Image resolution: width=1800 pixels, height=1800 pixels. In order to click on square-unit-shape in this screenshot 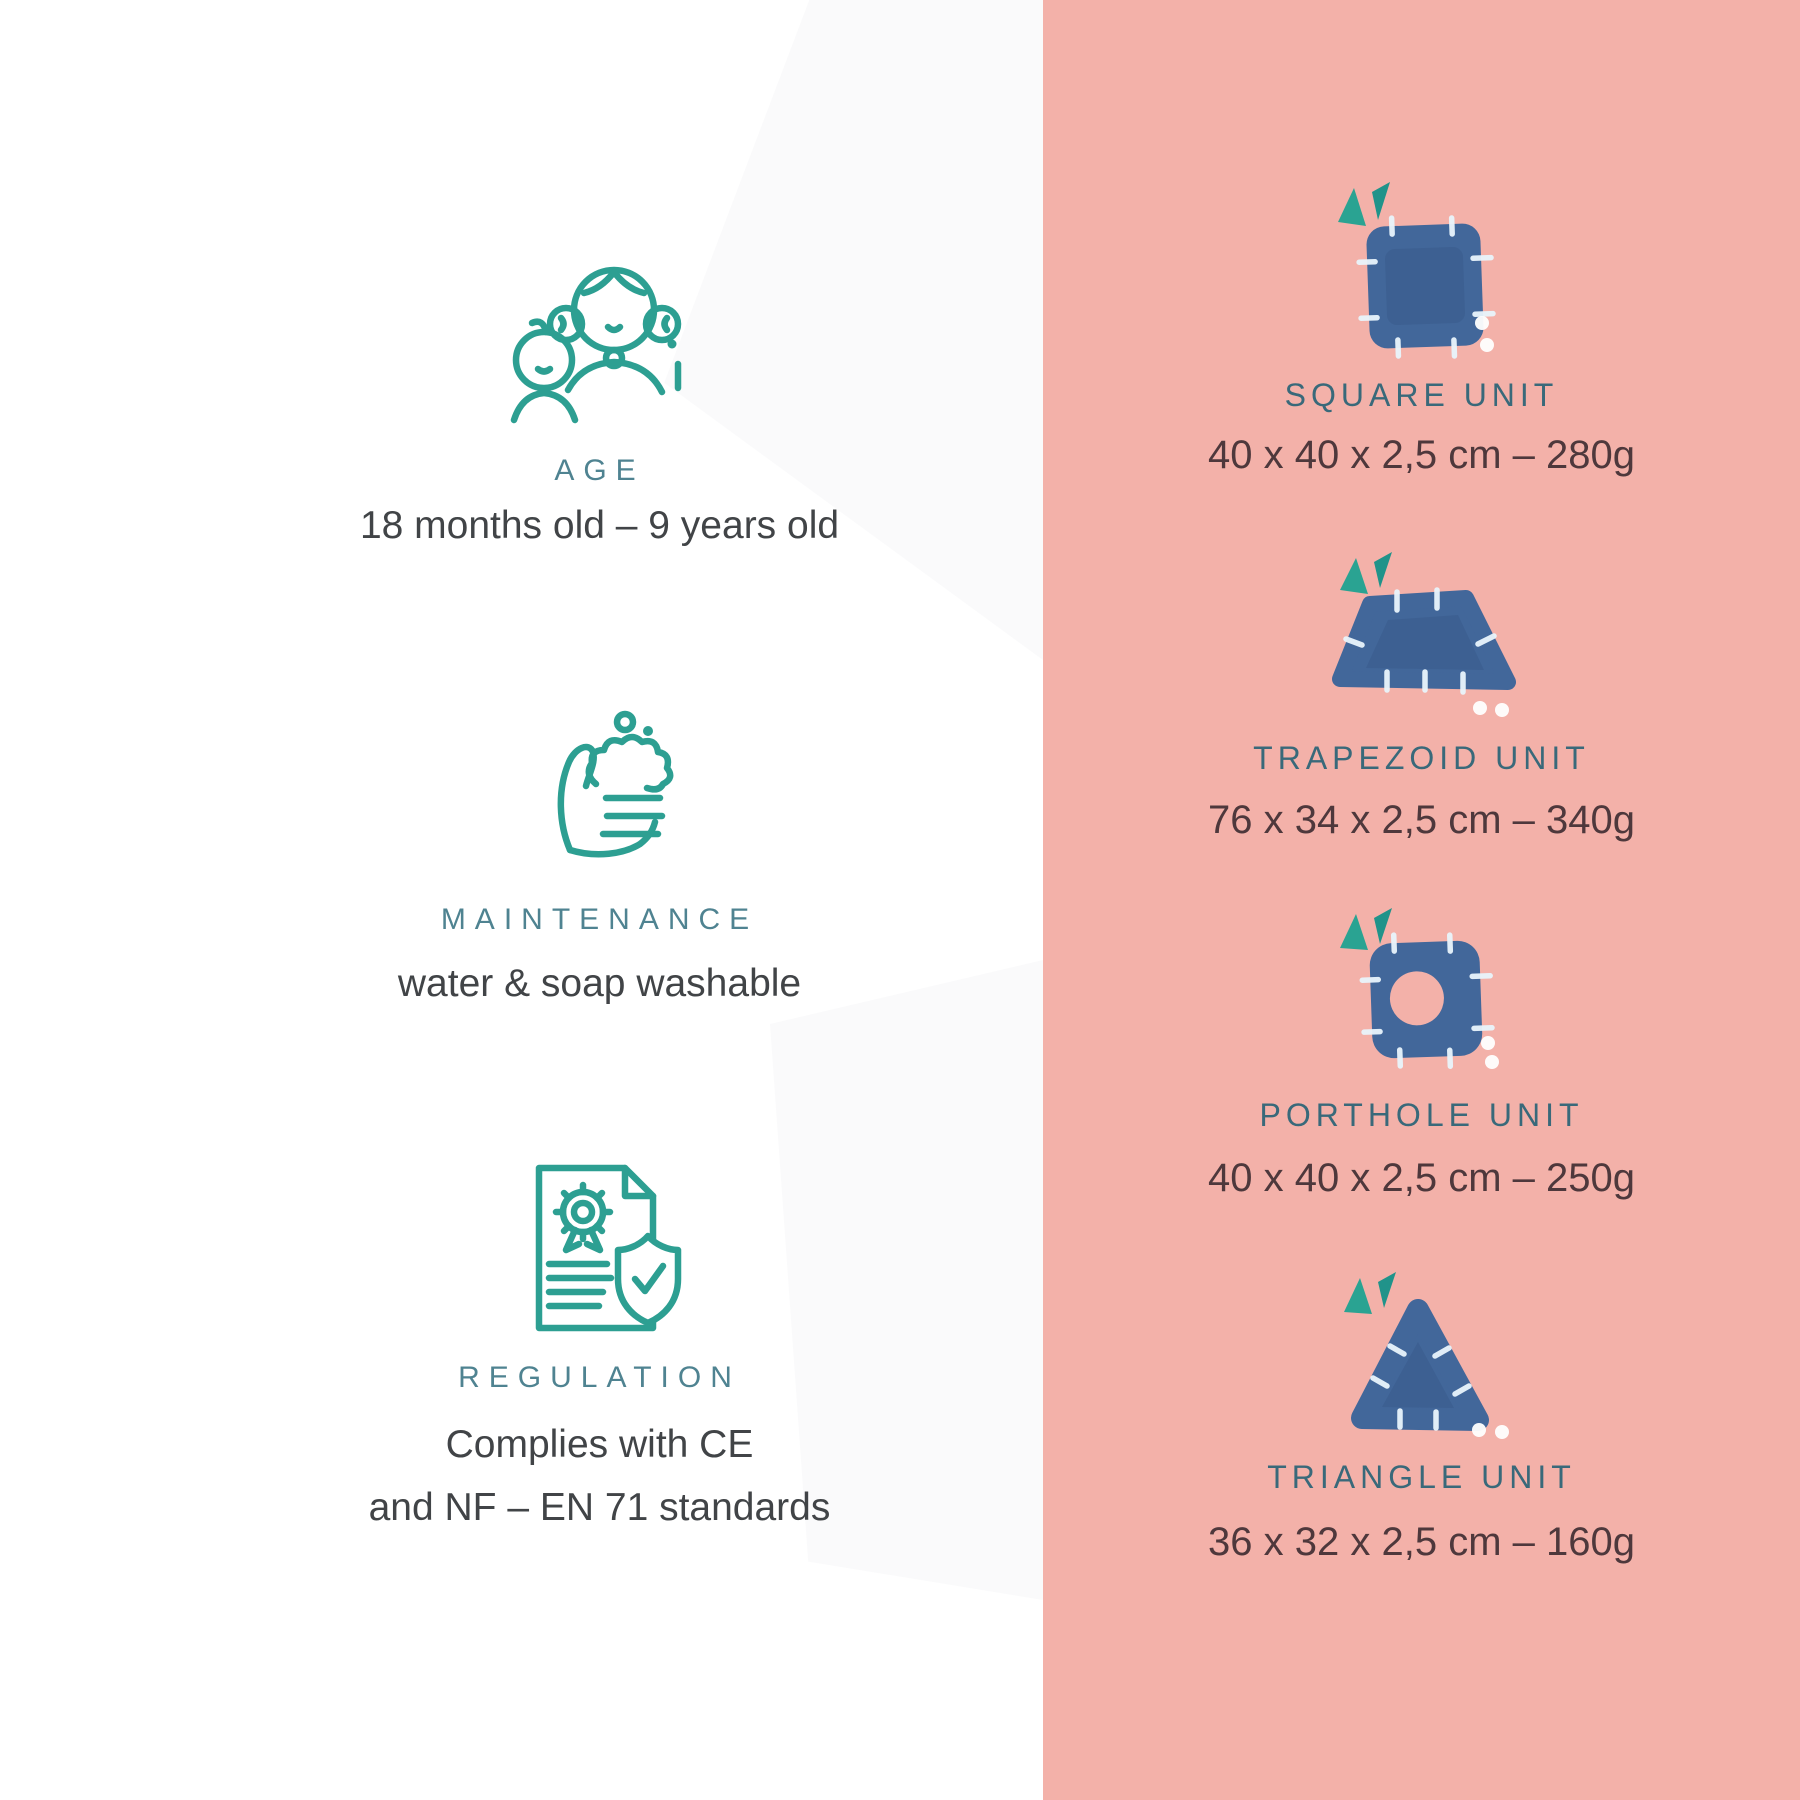, I will do `click(1421, 265)`.